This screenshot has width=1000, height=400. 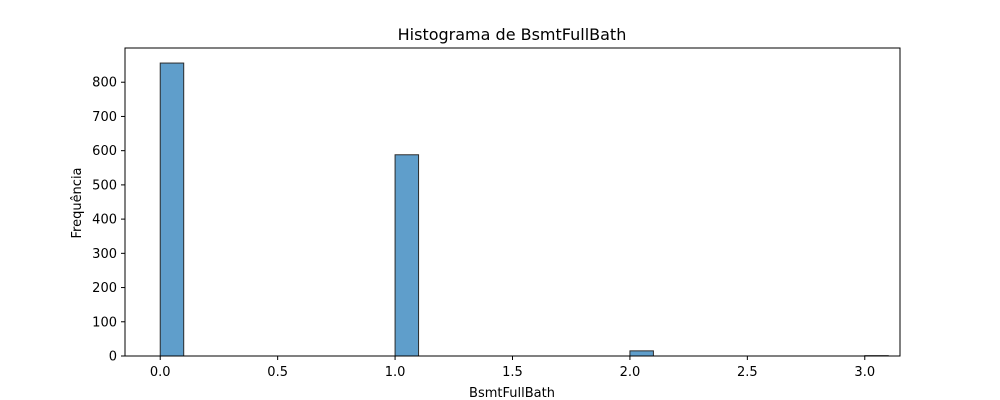 What do you see at coordinates (864, 372) in the screenshot?
I see `x-tick-label-6: 3.0` at bounding box center [864, 372].